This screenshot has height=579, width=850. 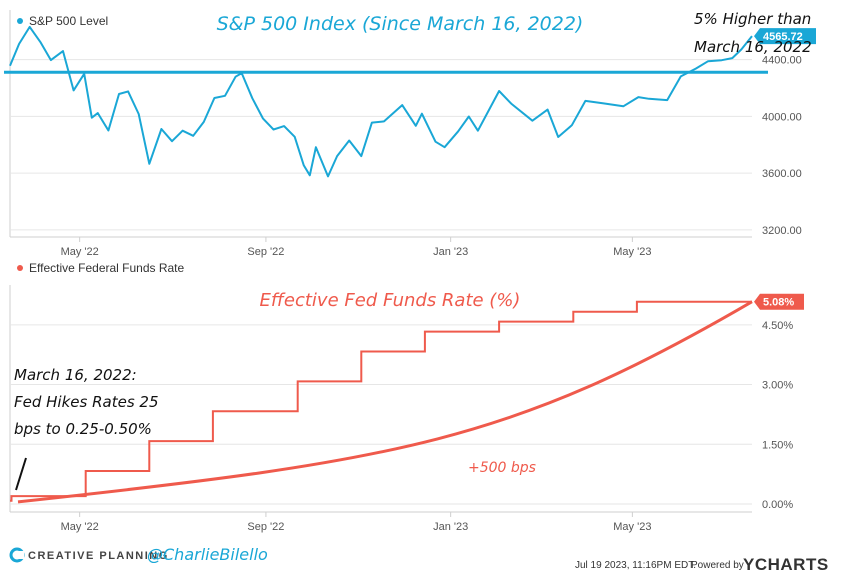 What do you see at coordinates (717, 565) in the screenshot?
I see `footer-powered-by: Powered by` at bounding box center [717, 565].